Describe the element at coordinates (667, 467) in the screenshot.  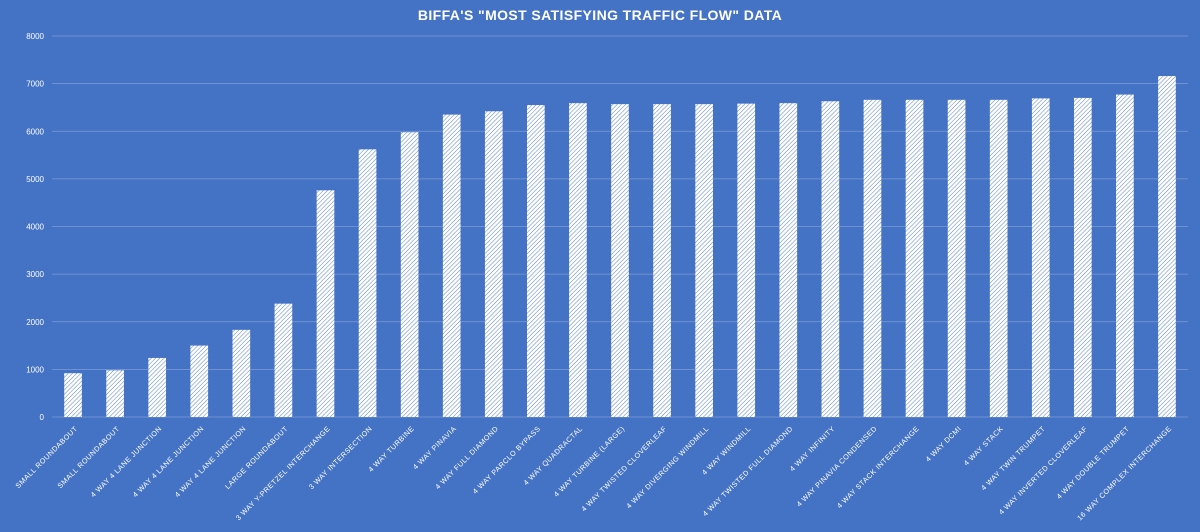
I see `x-tick-label: 4 WAY DIVERGING WINDMILL` at that location.